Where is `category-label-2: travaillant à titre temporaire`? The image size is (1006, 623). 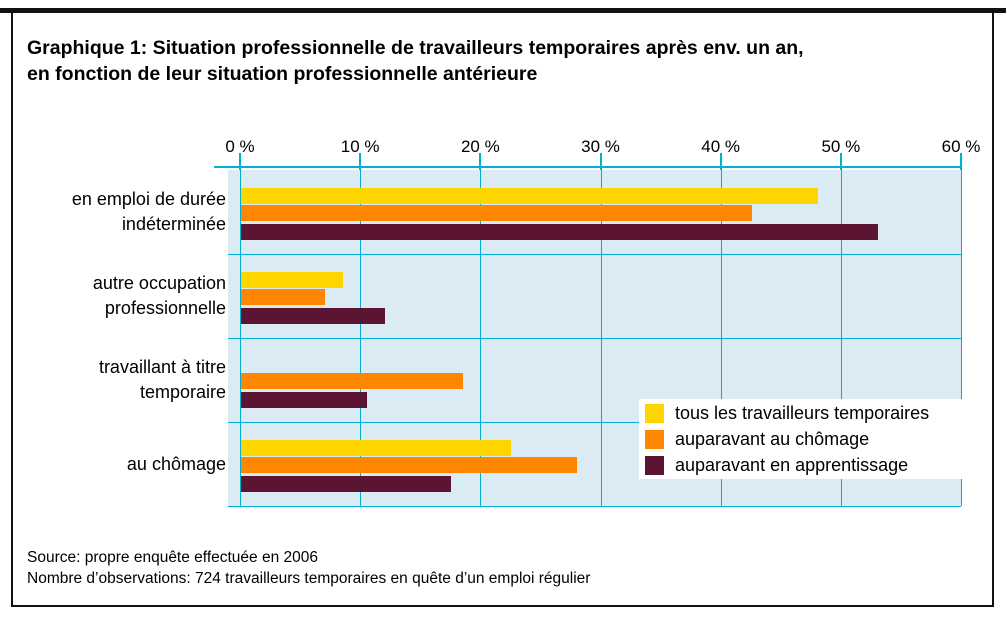 category-label-2: travaillant à titre temporaire is located at coordinates (162, 379).